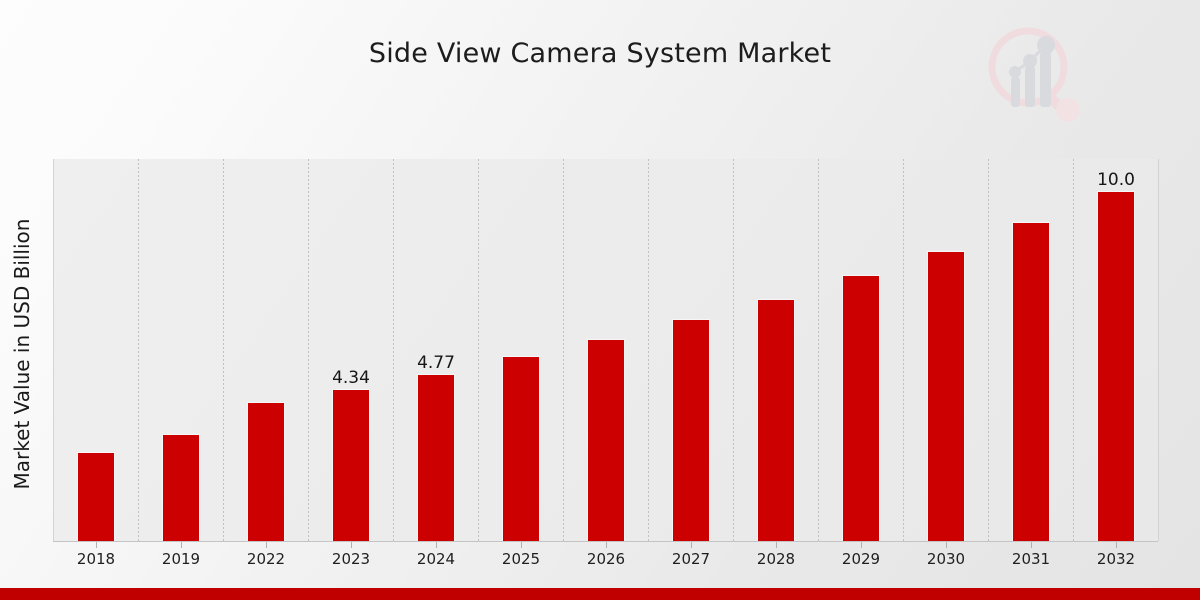 The image size is (1200, 600). I want to click on market-research-magnifier-bar-chart-logo, so click(1032, 74).